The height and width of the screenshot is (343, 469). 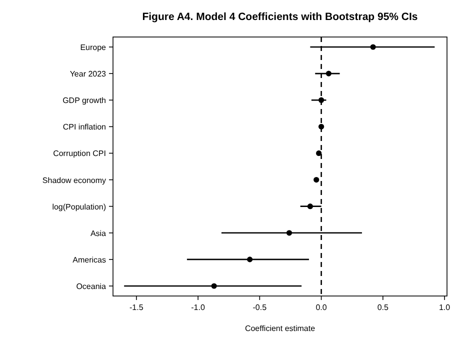 I want to click on y-tick-label: Asia, so click(x=98, y=233).